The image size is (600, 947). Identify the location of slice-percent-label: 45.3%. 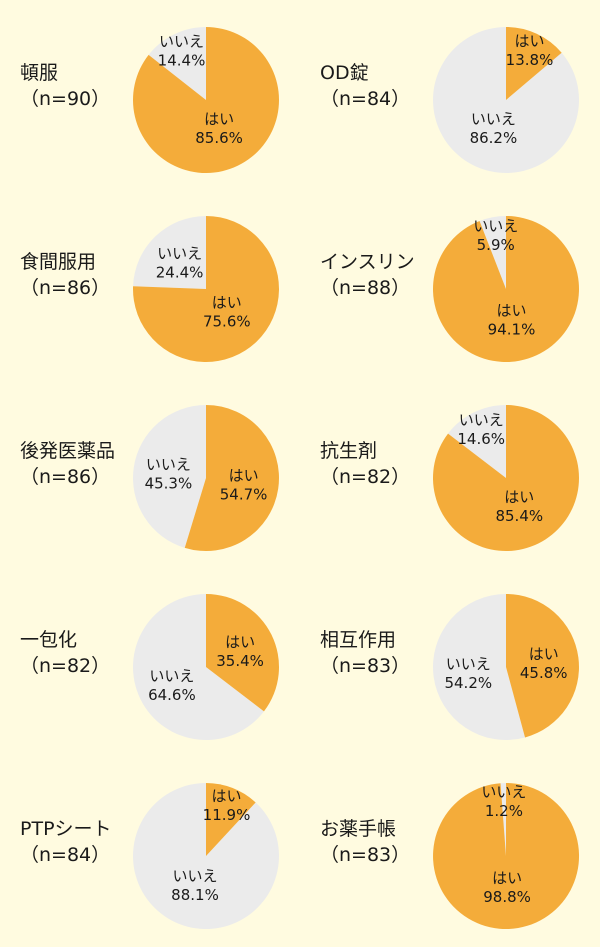
(169, 483).